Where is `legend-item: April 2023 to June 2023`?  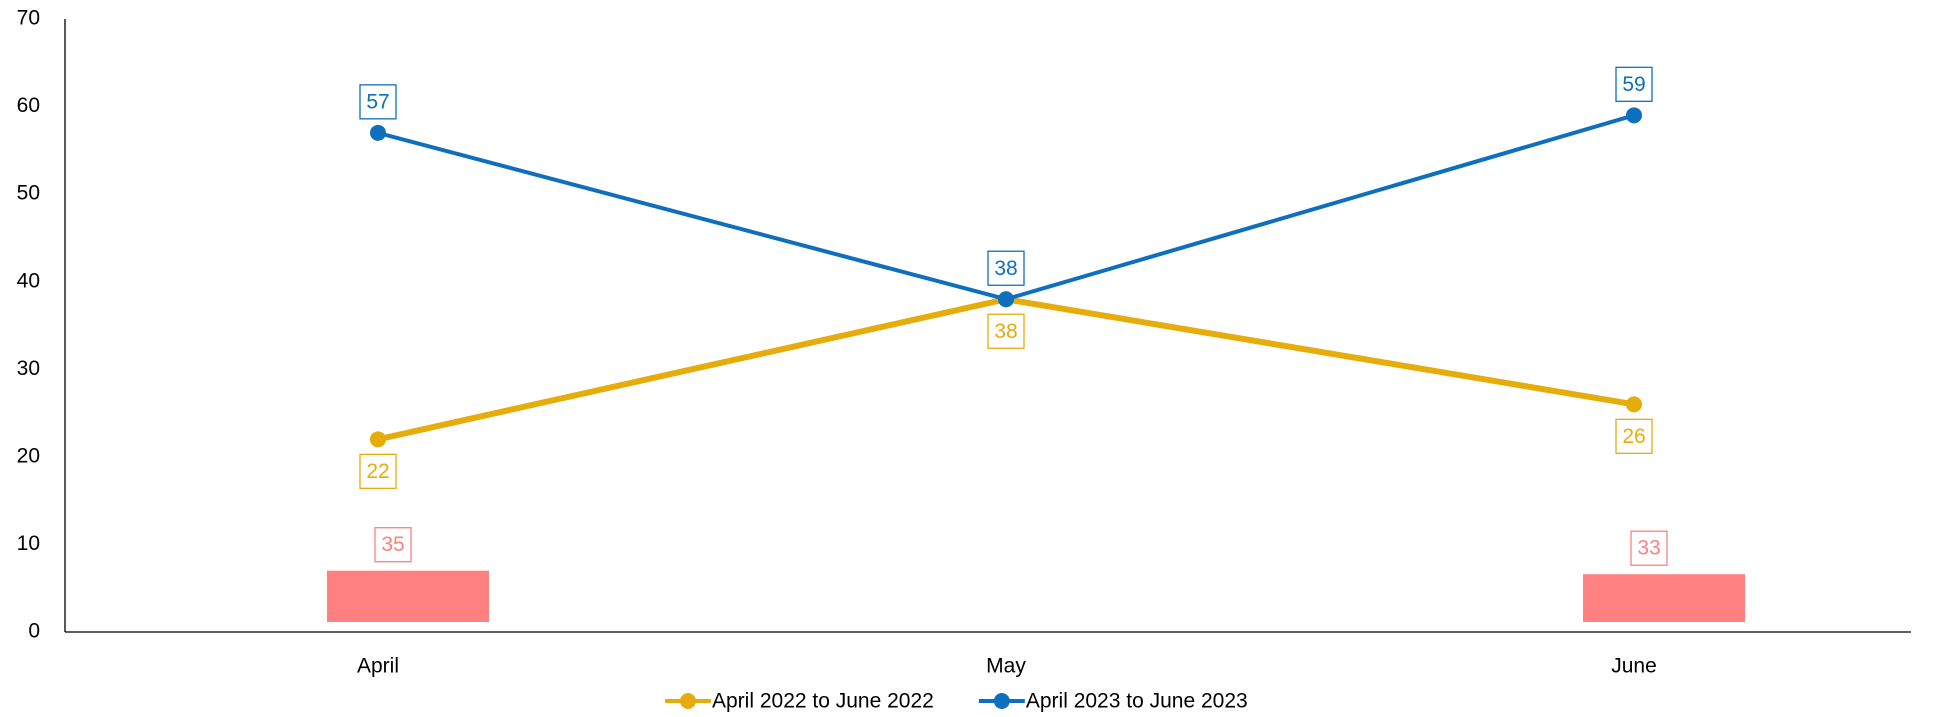
legend-item: April 2023 to June 2023 is located at coordinates (1113, 701).